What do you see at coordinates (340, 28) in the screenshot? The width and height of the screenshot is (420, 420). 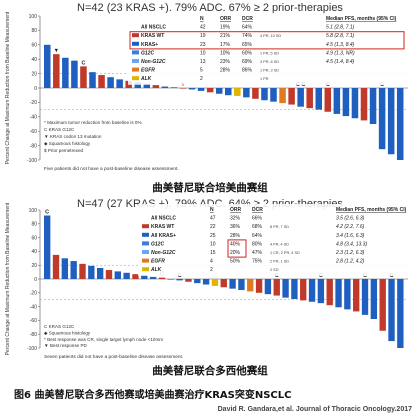 I see `table-cell-pfs: 5.1 (2.8, 7.1)` at bounding box center [340, 28].